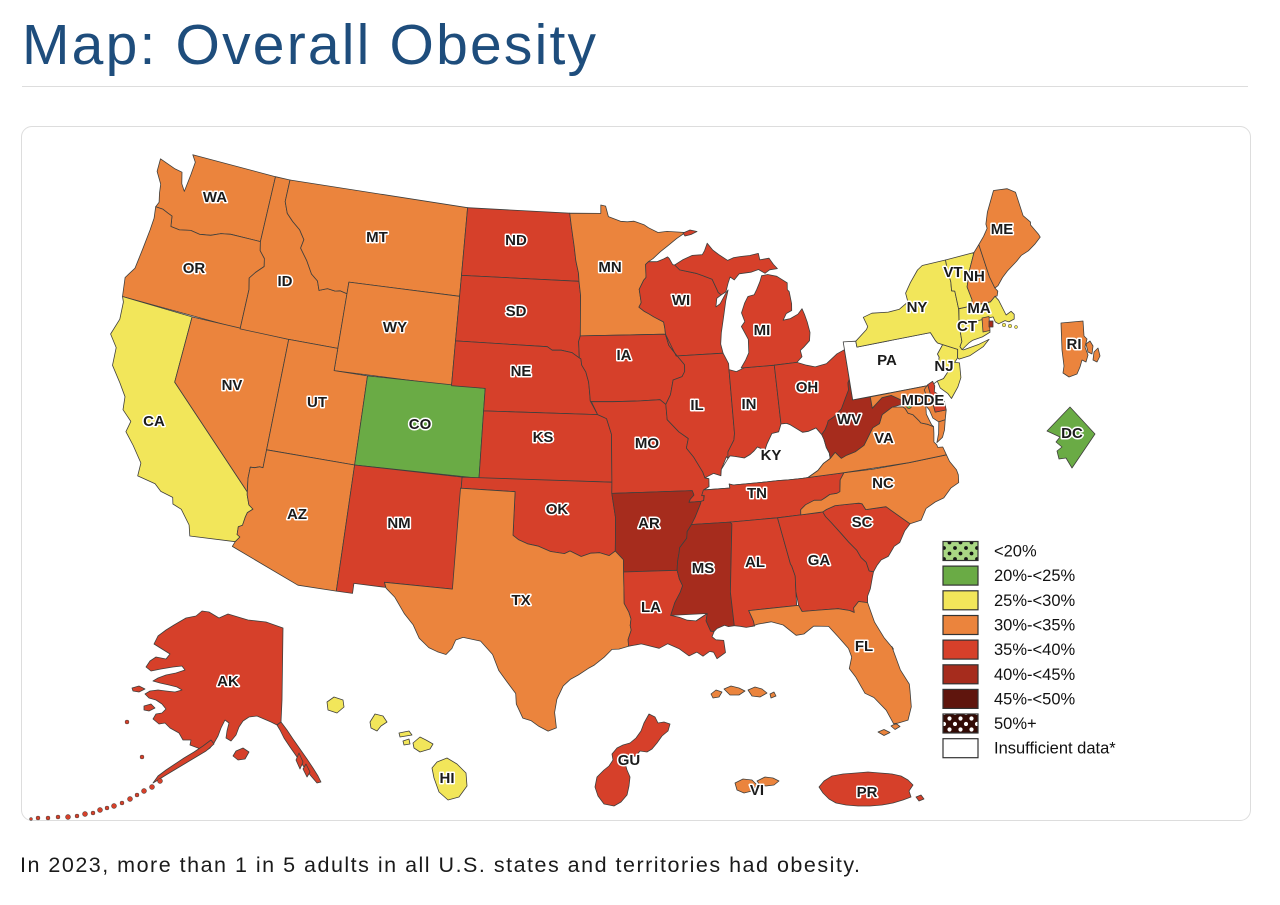  Describe the element at coordinates (883, 483) in the screenshot. I see `svg-text: NC` at that location.